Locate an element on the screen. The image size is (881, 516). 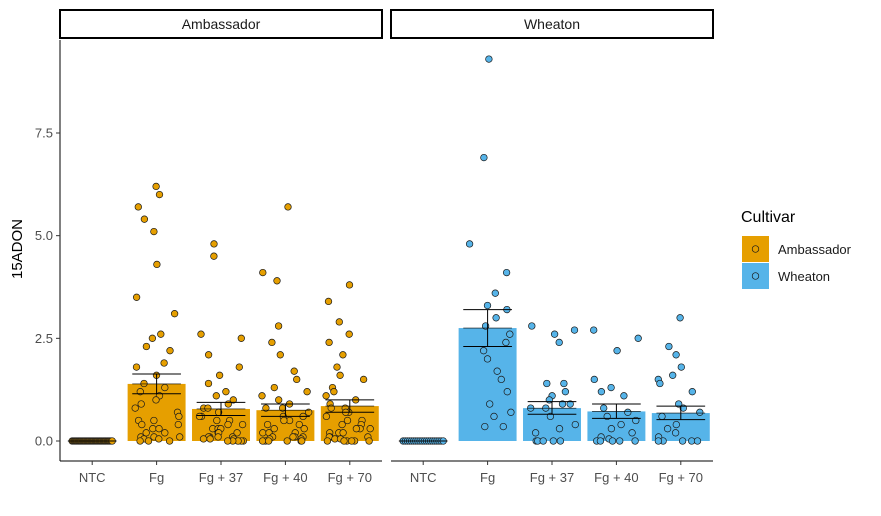
y-tick-label: 0.0 is located at coordinates (44, 441).